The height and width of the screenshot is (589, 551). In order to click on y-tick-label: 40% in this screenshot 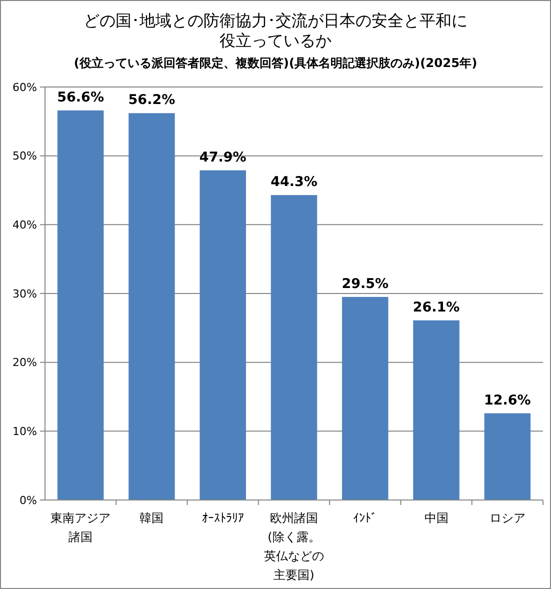, I will do `click(24, 225)`.